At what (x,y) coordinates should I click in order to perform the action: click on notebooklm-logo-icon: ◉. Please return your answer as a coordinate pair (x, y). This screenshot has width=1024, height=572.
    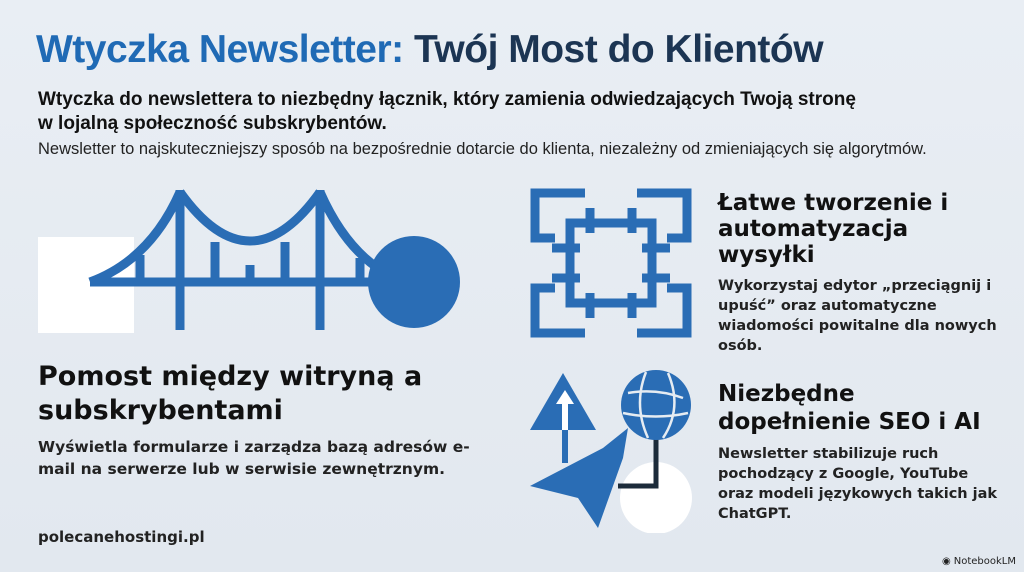
    Looking at the image, I should click on (946, 561).